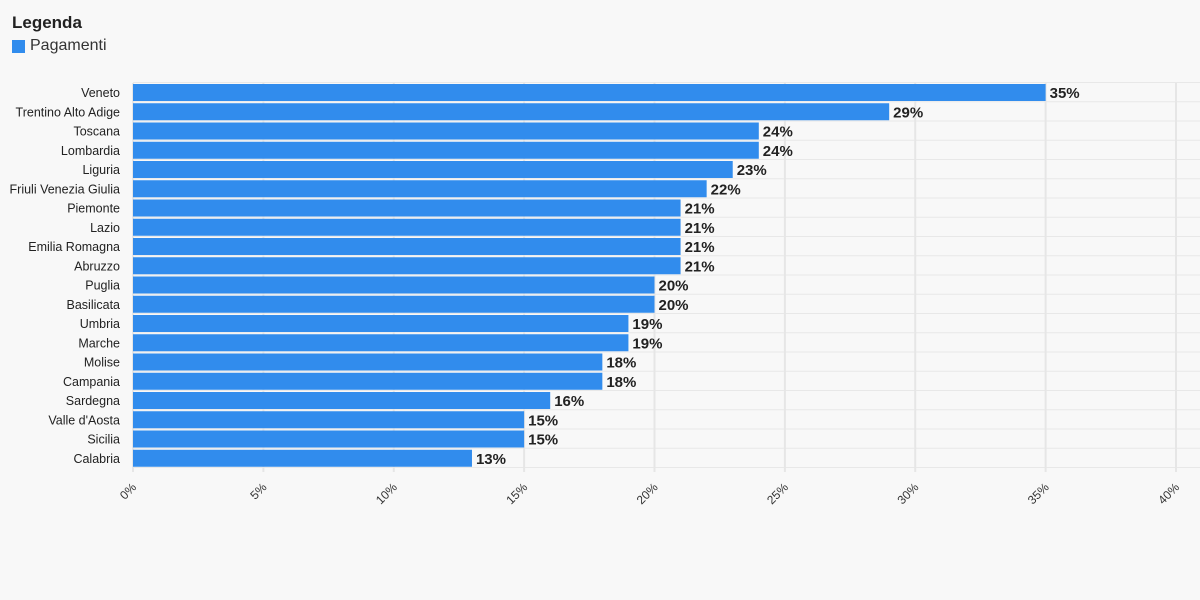 This screenshot has width=1200, height=600. What do you see at coordinates (103, 440) in the screenshot?
I see `category-label: Sicilia` at bounding box center [103, 440].